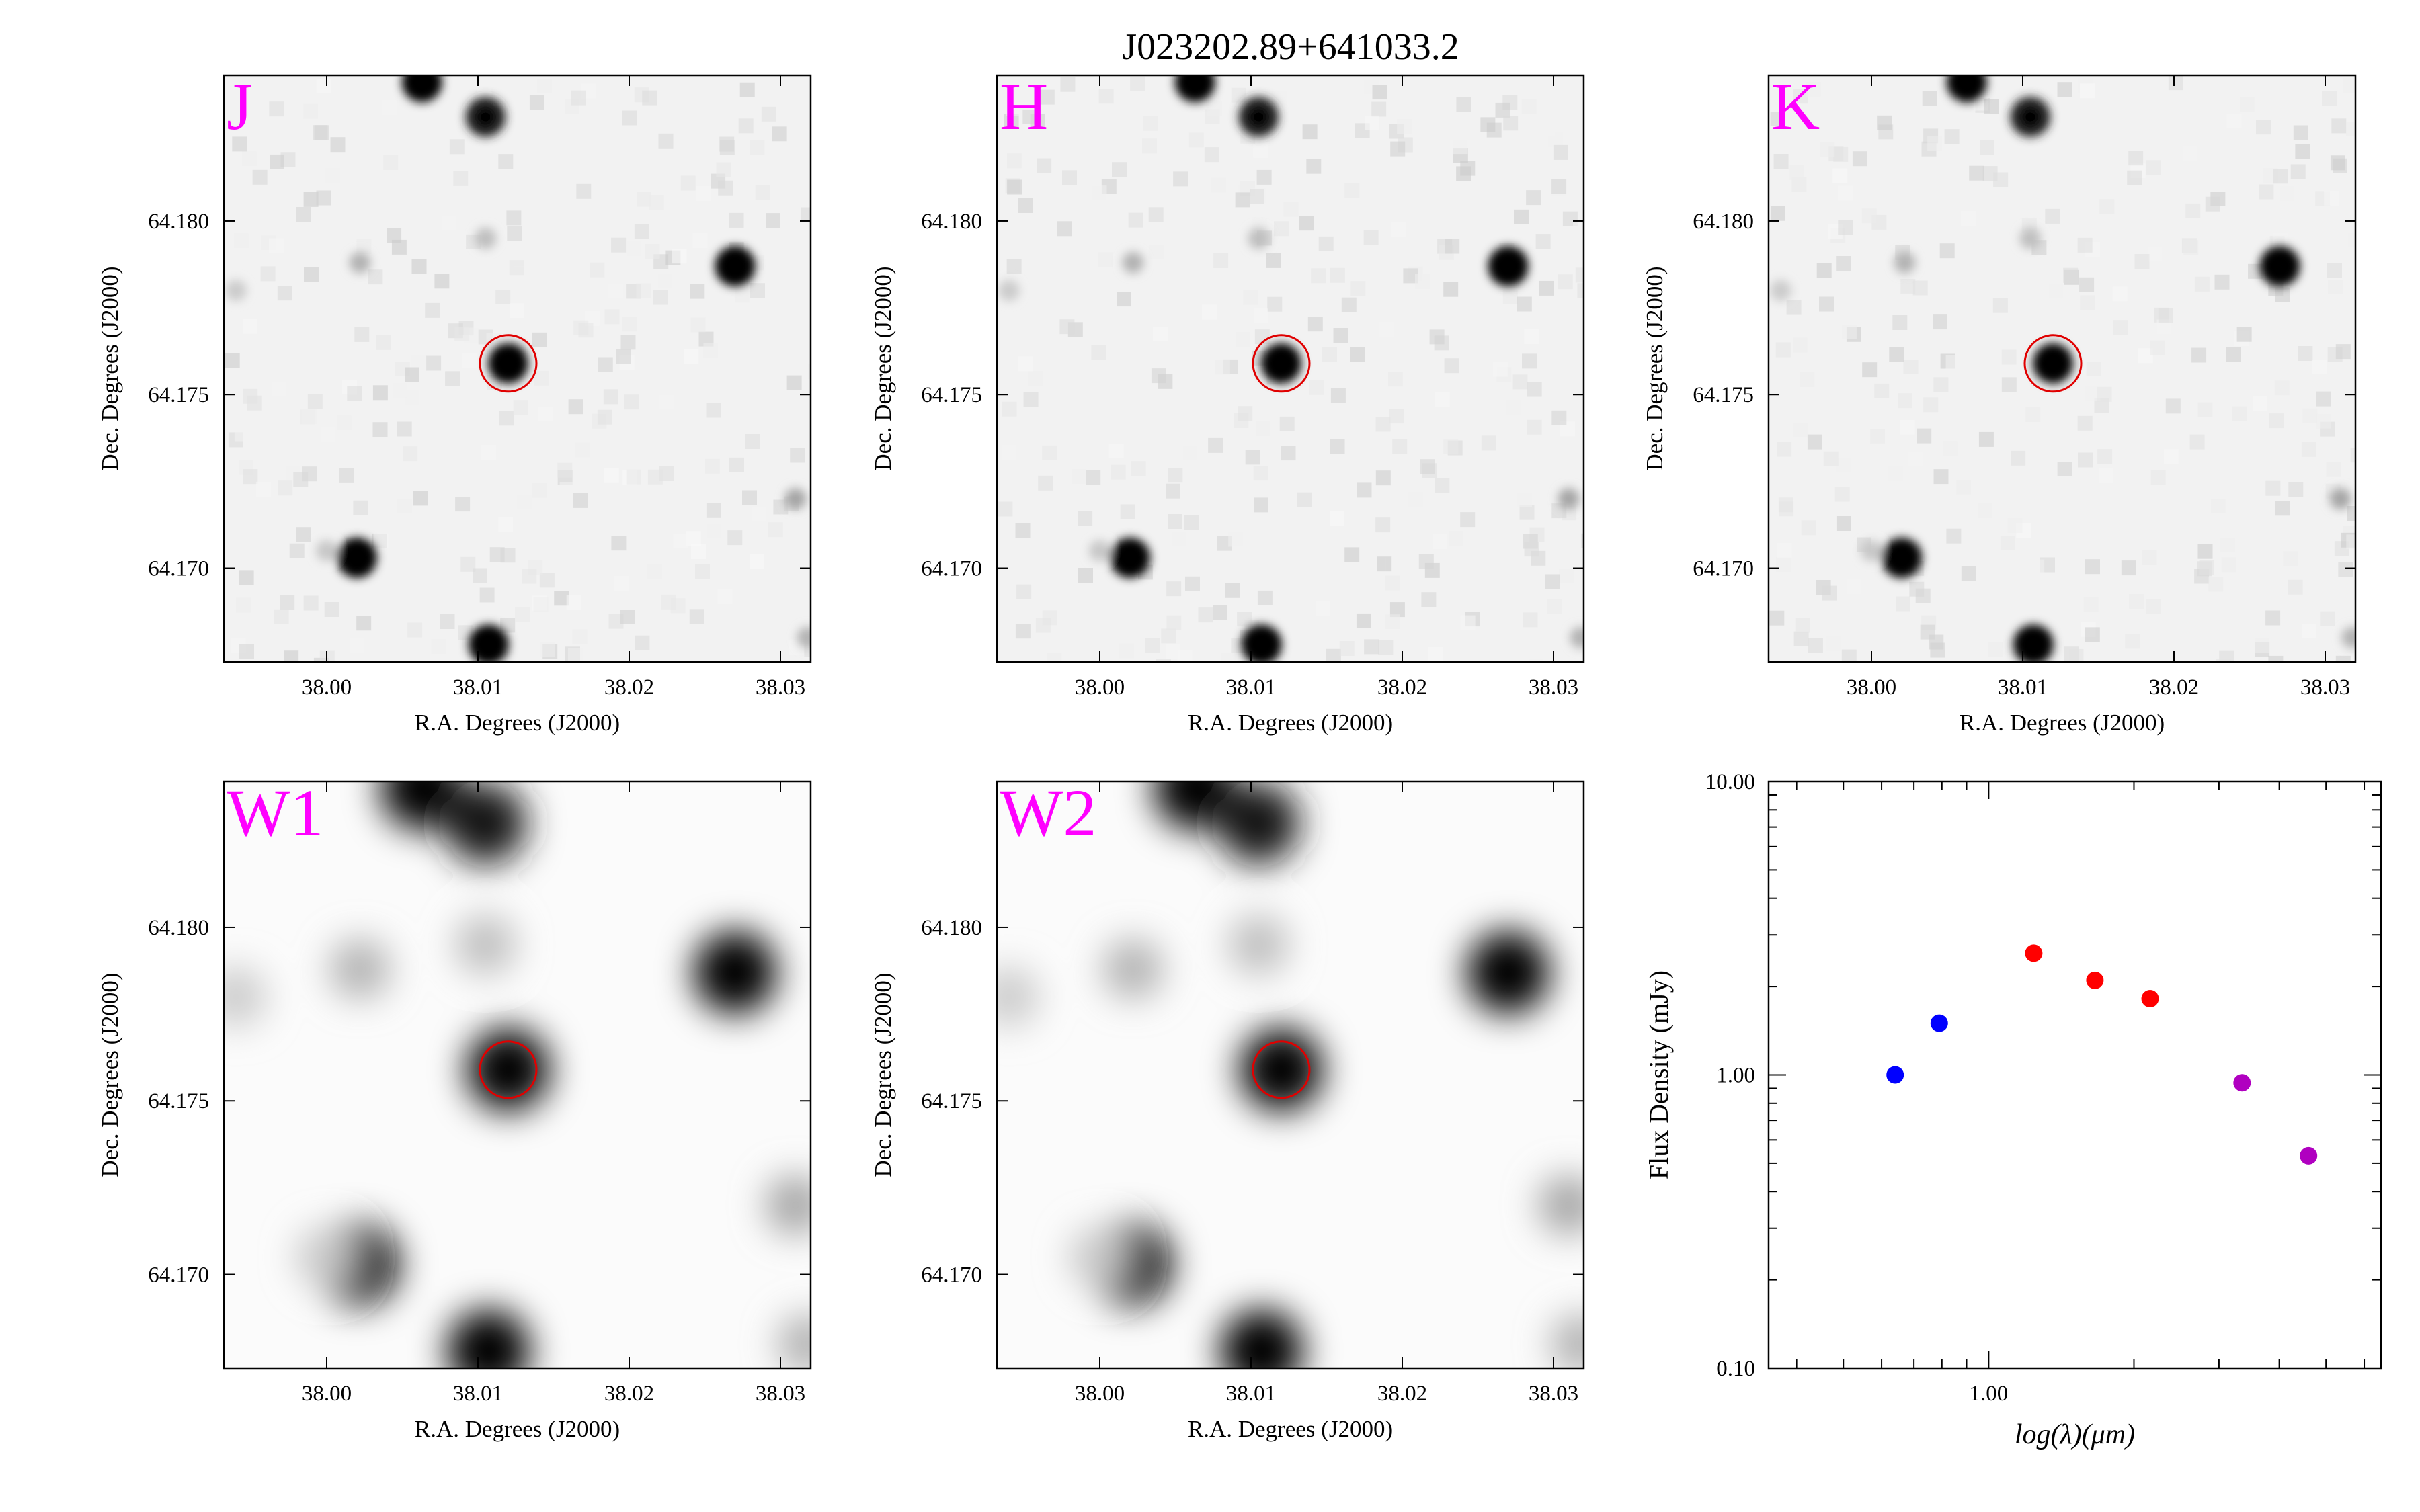 Image resolution: width=2420 pixels, height=1512 pixels. I want to click on sed-data-point, so click(2095, 980).